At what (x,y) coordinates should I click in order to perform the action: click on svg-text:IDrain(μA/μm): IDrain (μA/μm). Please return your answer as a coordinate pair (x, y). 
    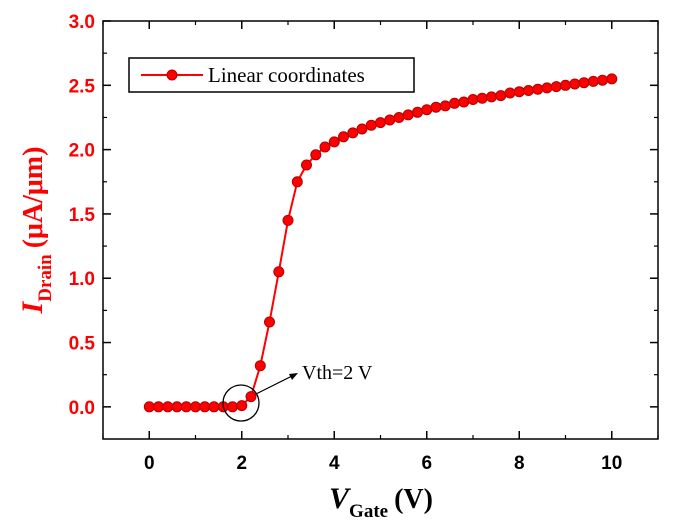
    Looking at the image, I should click on (36, 231).